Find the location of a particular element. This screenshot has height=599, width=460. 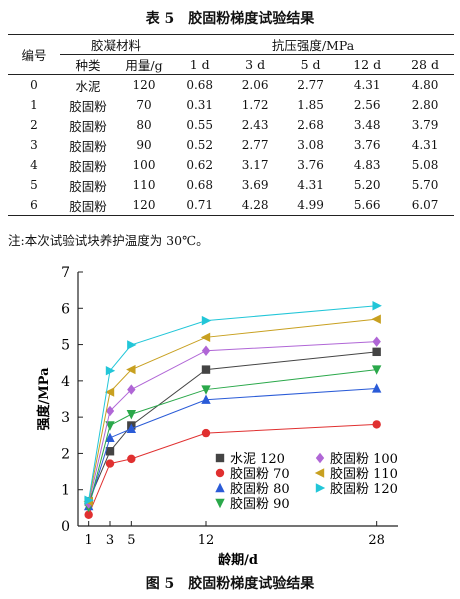

x-tick-label: 12 is located at coordinates (206, 540).